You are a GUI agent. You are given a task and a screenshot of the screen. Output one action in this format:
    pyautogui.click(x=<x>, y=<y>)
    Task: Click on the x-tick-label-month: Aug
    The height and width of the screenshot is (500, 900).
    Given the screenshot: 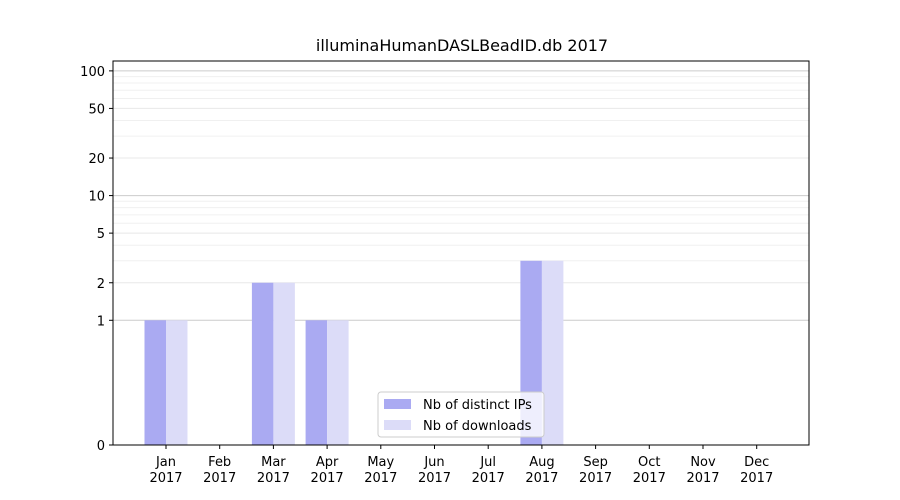 What is the action you would take?
    pyautogui.click(x=541, y=462)
    